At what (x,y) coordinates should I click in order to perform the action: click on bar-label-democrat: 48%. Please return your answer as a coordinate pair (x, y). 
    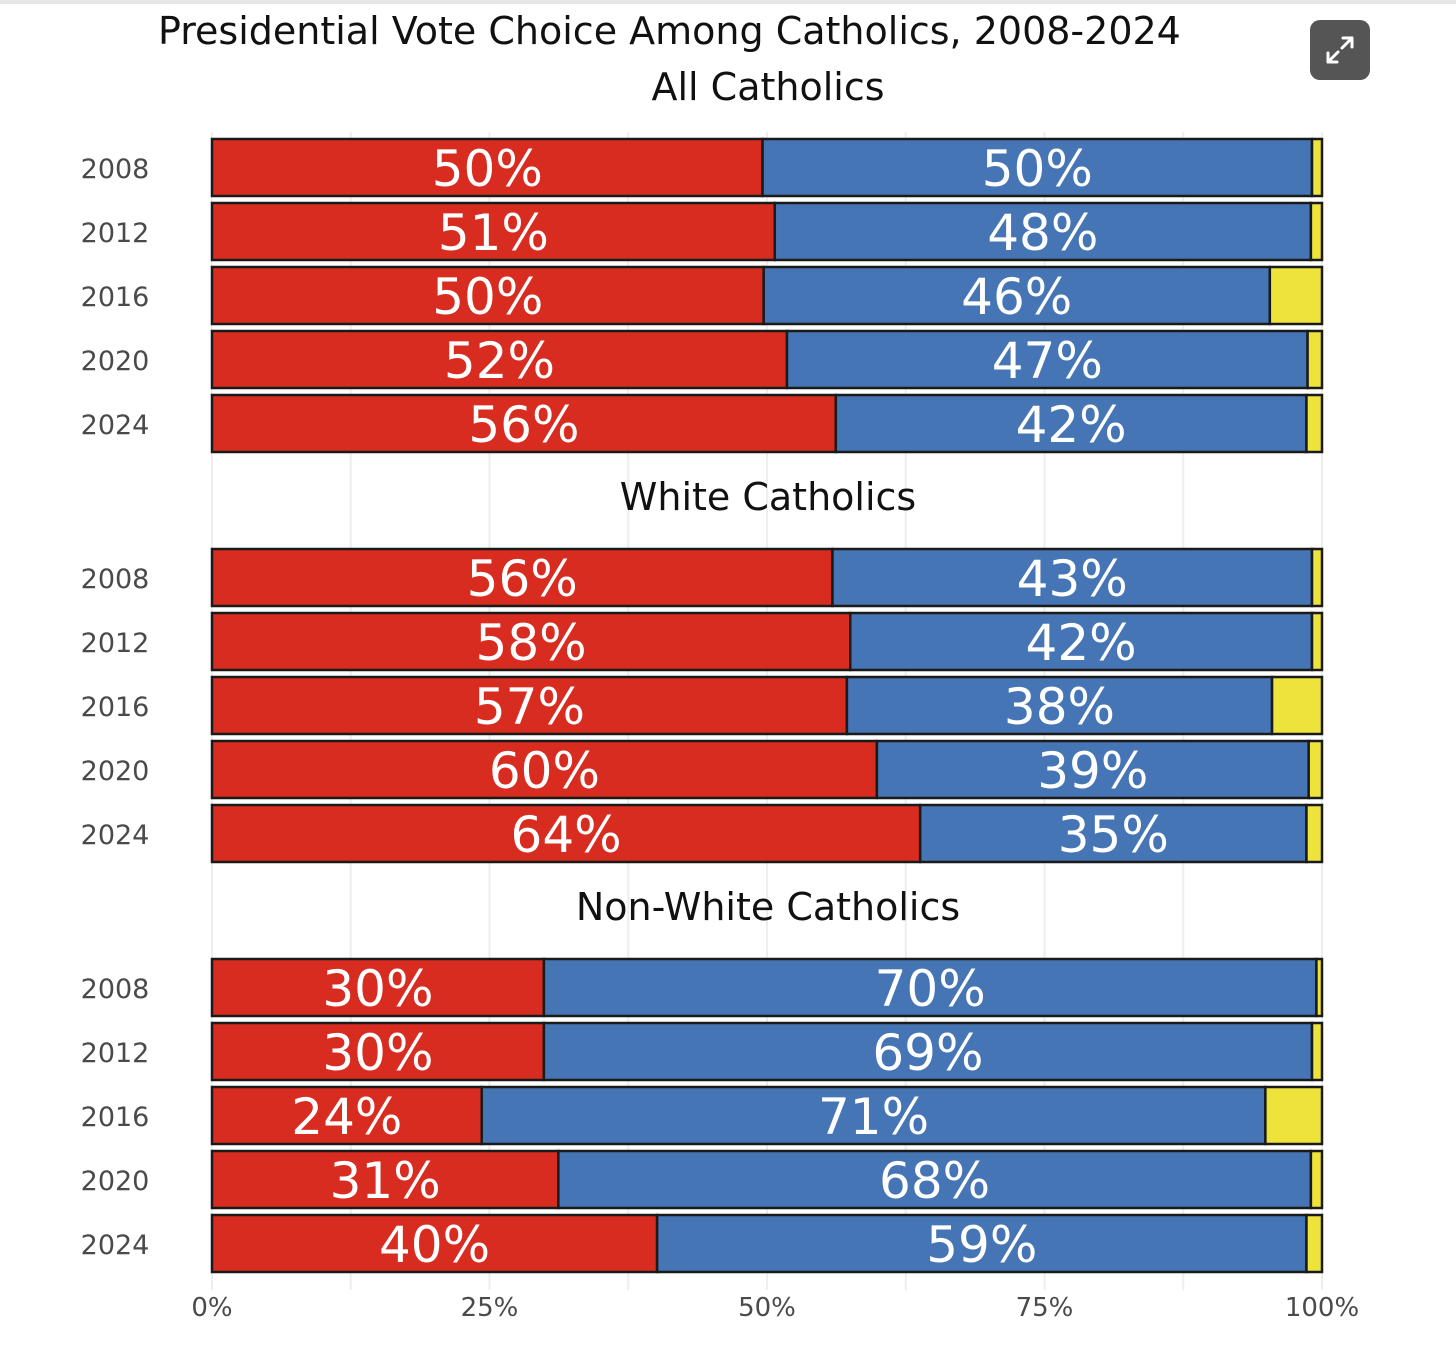
    Looking at the image, I should click on (1042, 233).